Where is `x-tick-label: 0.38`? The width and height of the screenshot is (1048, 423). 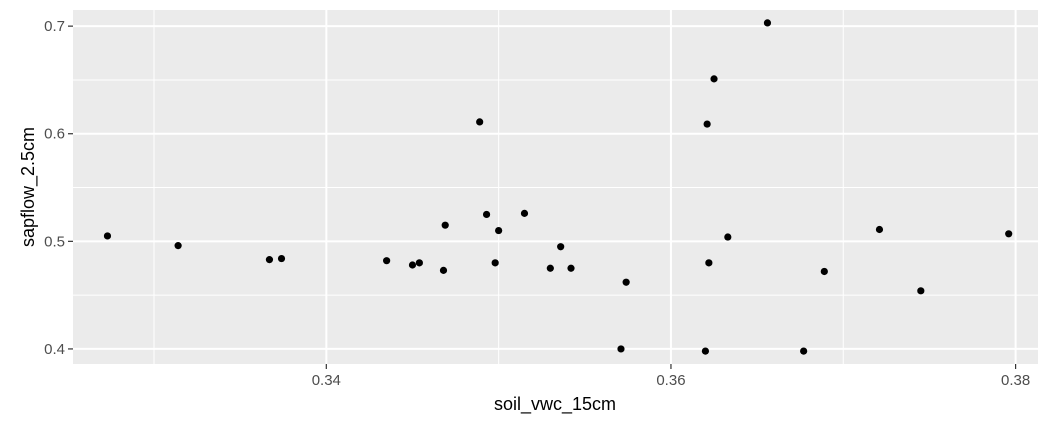 x-tick-label: 0.38 is located at coordinates (1015, 380).